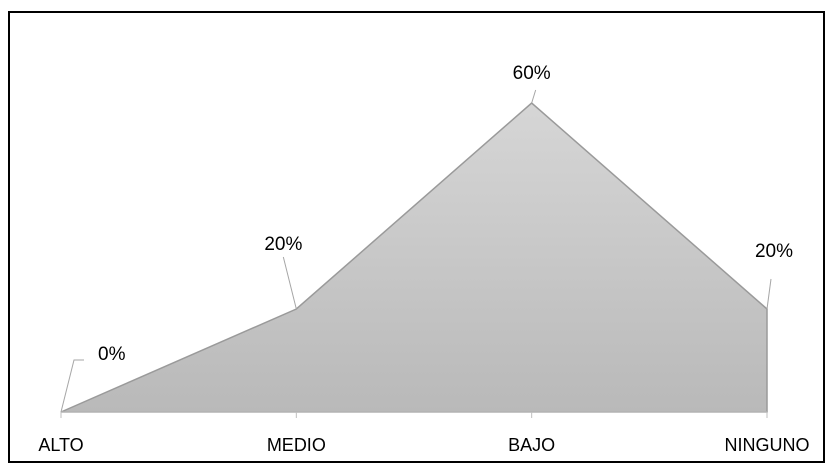  I want to click on x-tick-label-medio: MEDIO, so click(296, 445).